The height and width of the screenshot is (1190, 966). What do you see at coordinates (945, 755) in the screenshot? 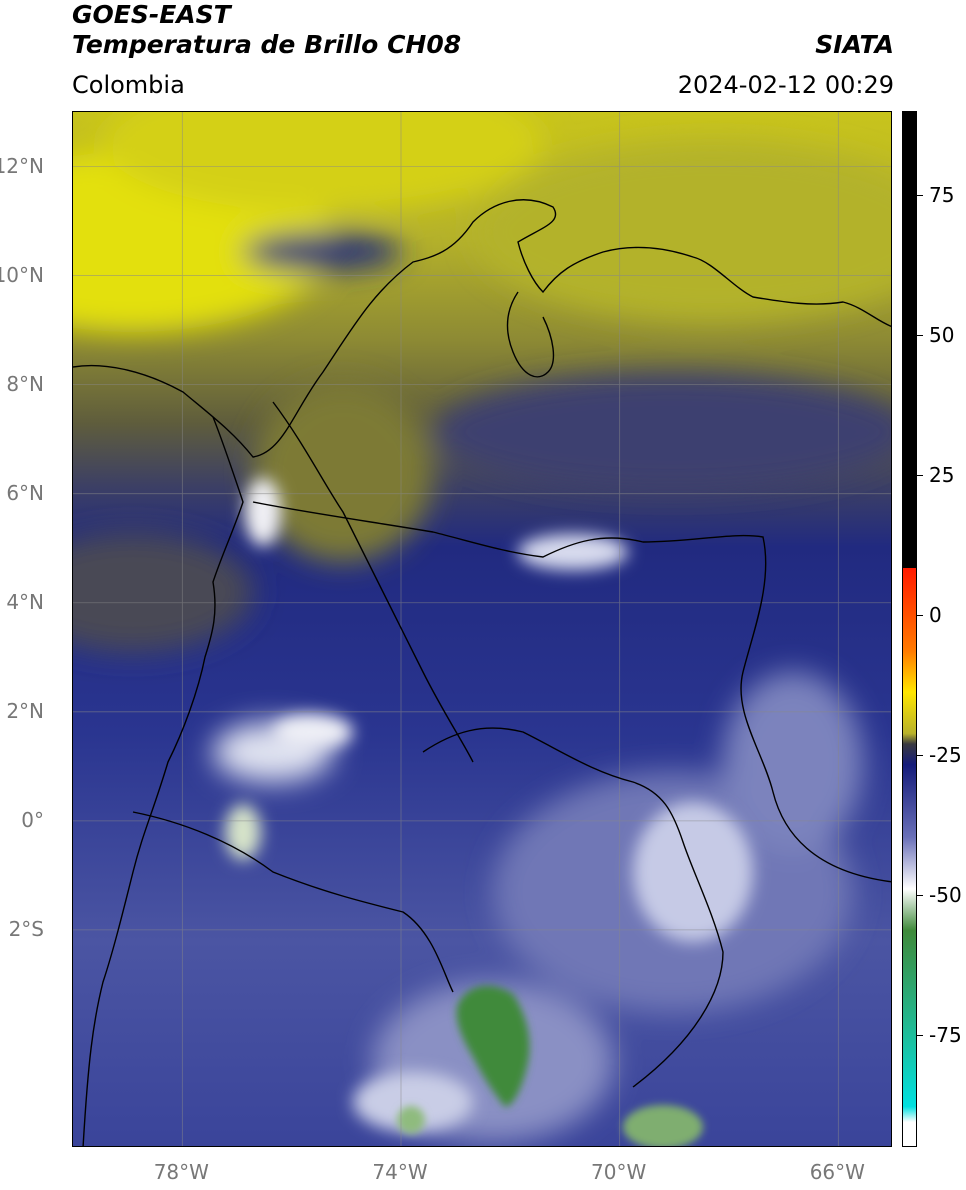
I see `colorbar-tick-label: -25` at bounding box center [945, 755].